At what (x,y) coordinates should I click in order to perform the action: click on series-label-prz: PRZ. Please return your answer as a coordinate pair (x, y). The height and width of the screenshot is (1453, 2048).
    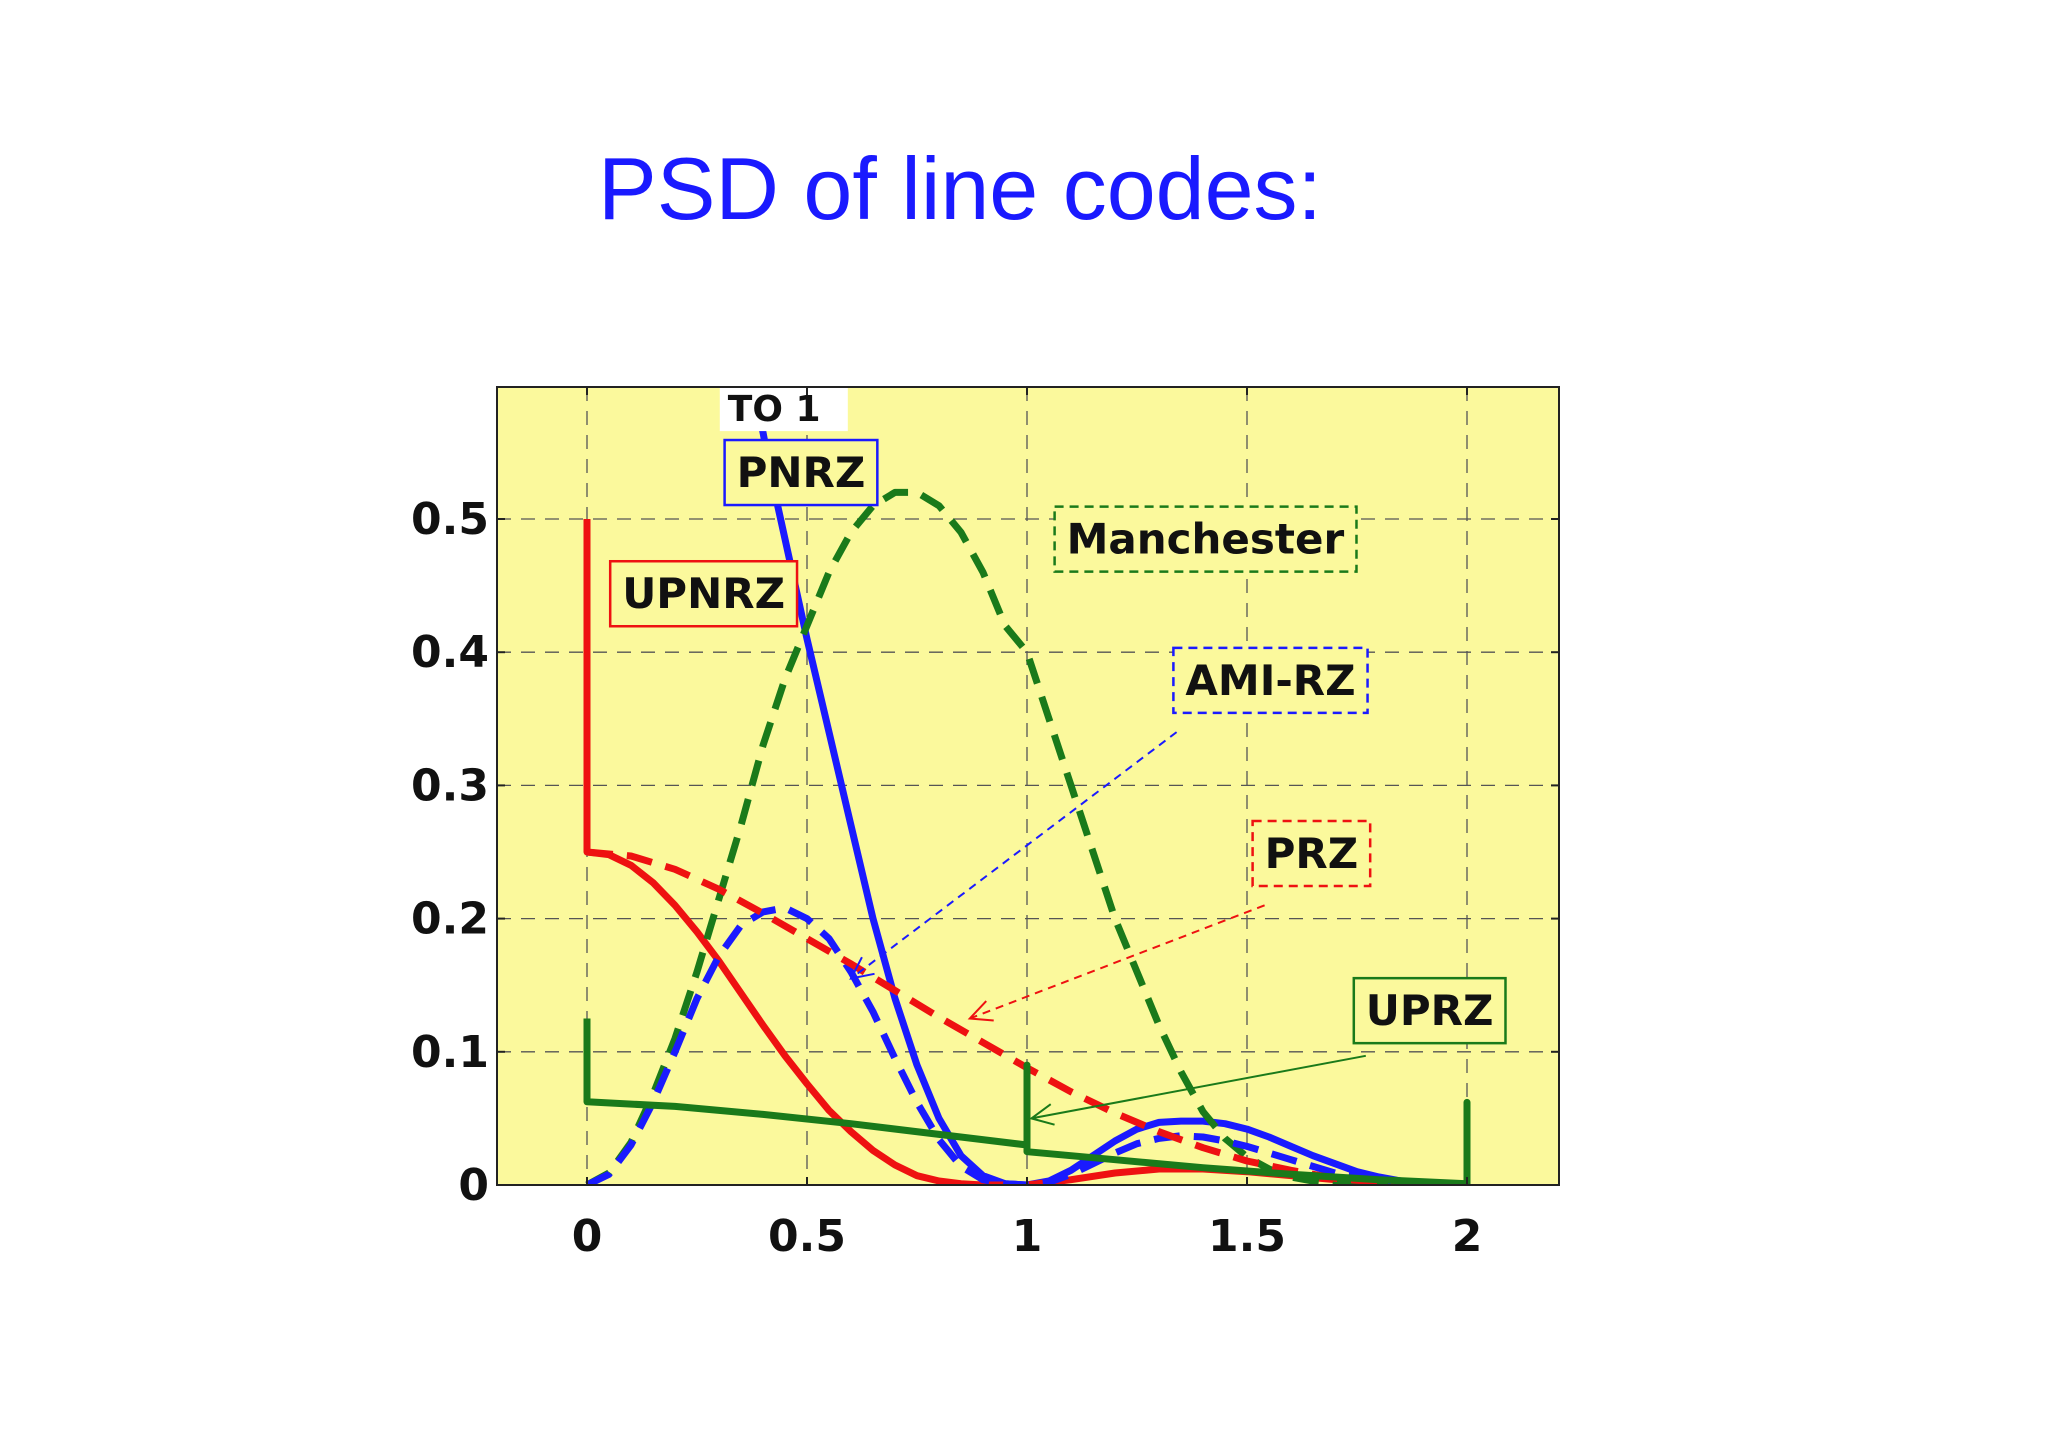
    Looking at the image, I should click on (1311, 853).